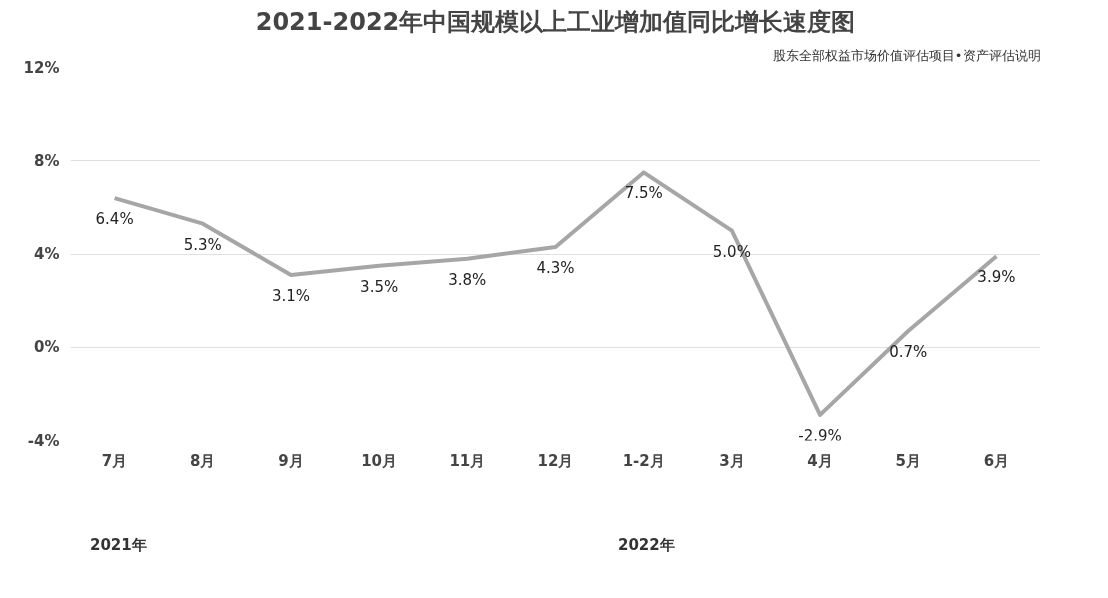 The width and height of the screenshot is (1108, 598). I want to click on data-label: 3.1%, so click(291, 295).